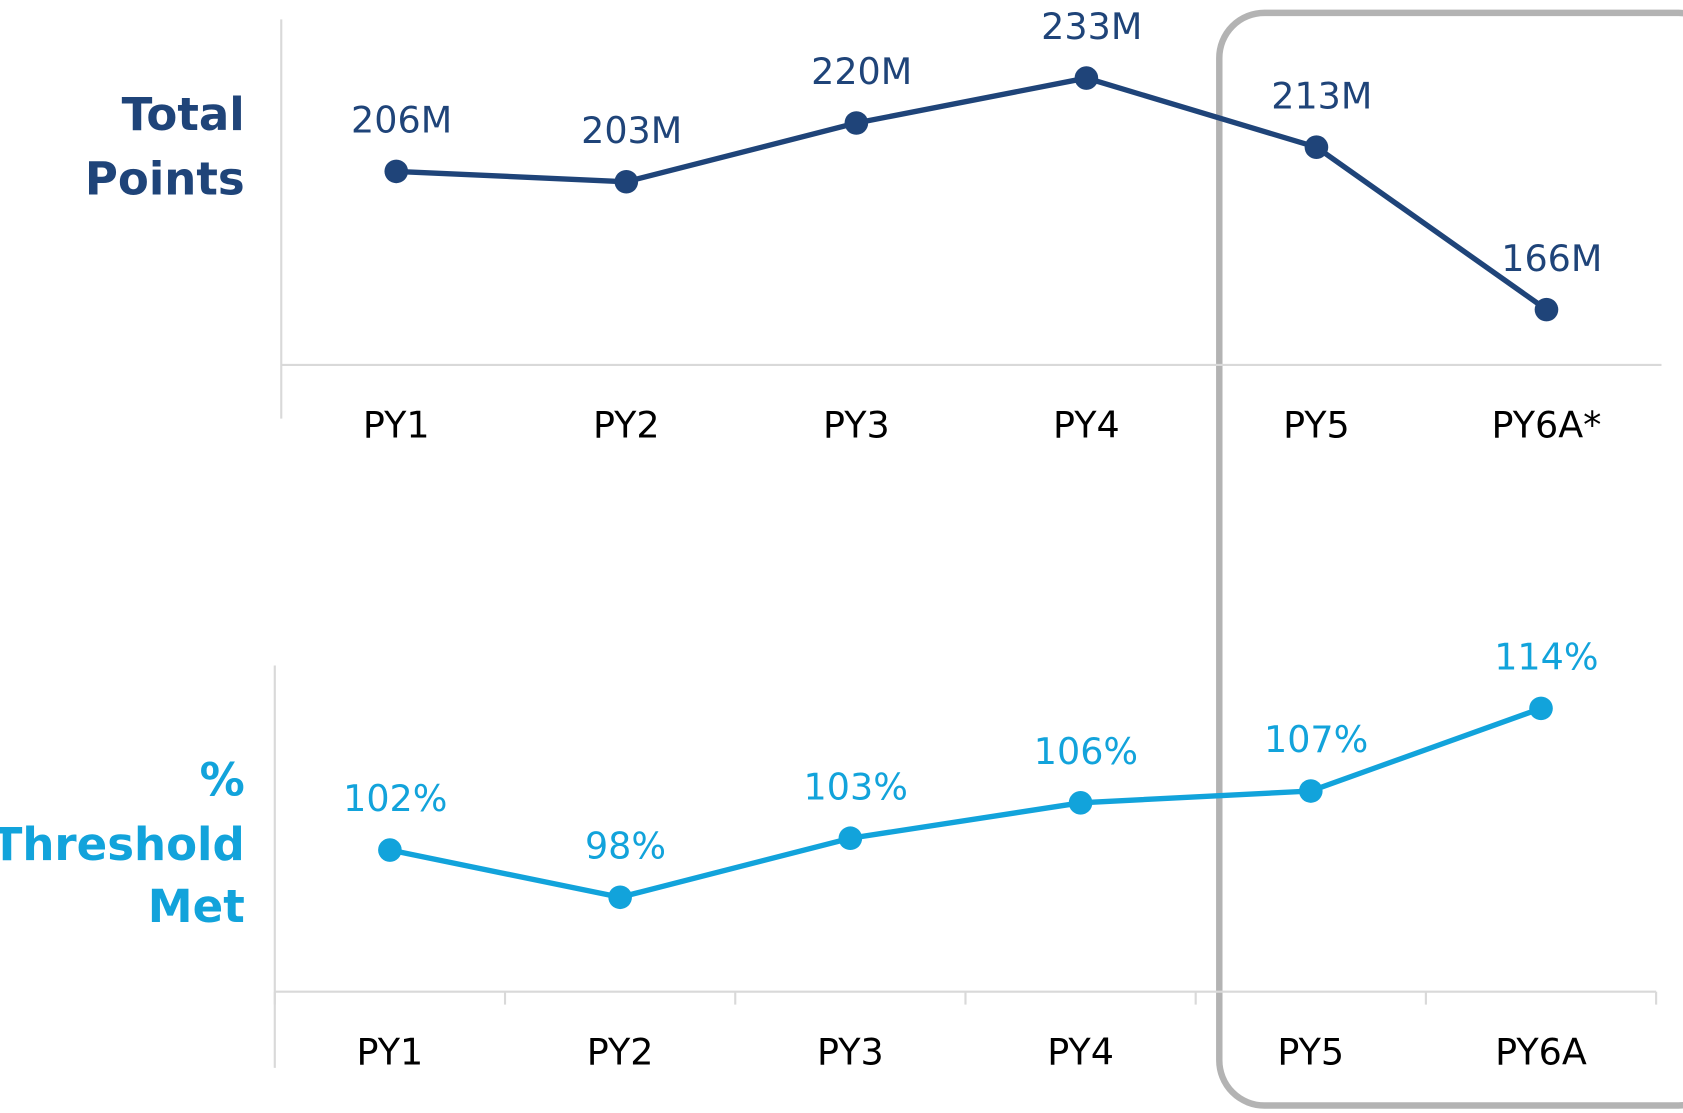 The width and height of the screenshot is (1683, 1113). What do you see at coordinates (1546, 656) in the screenshot?
I see `data-label: 114%` at bounding box center [1546, 656].